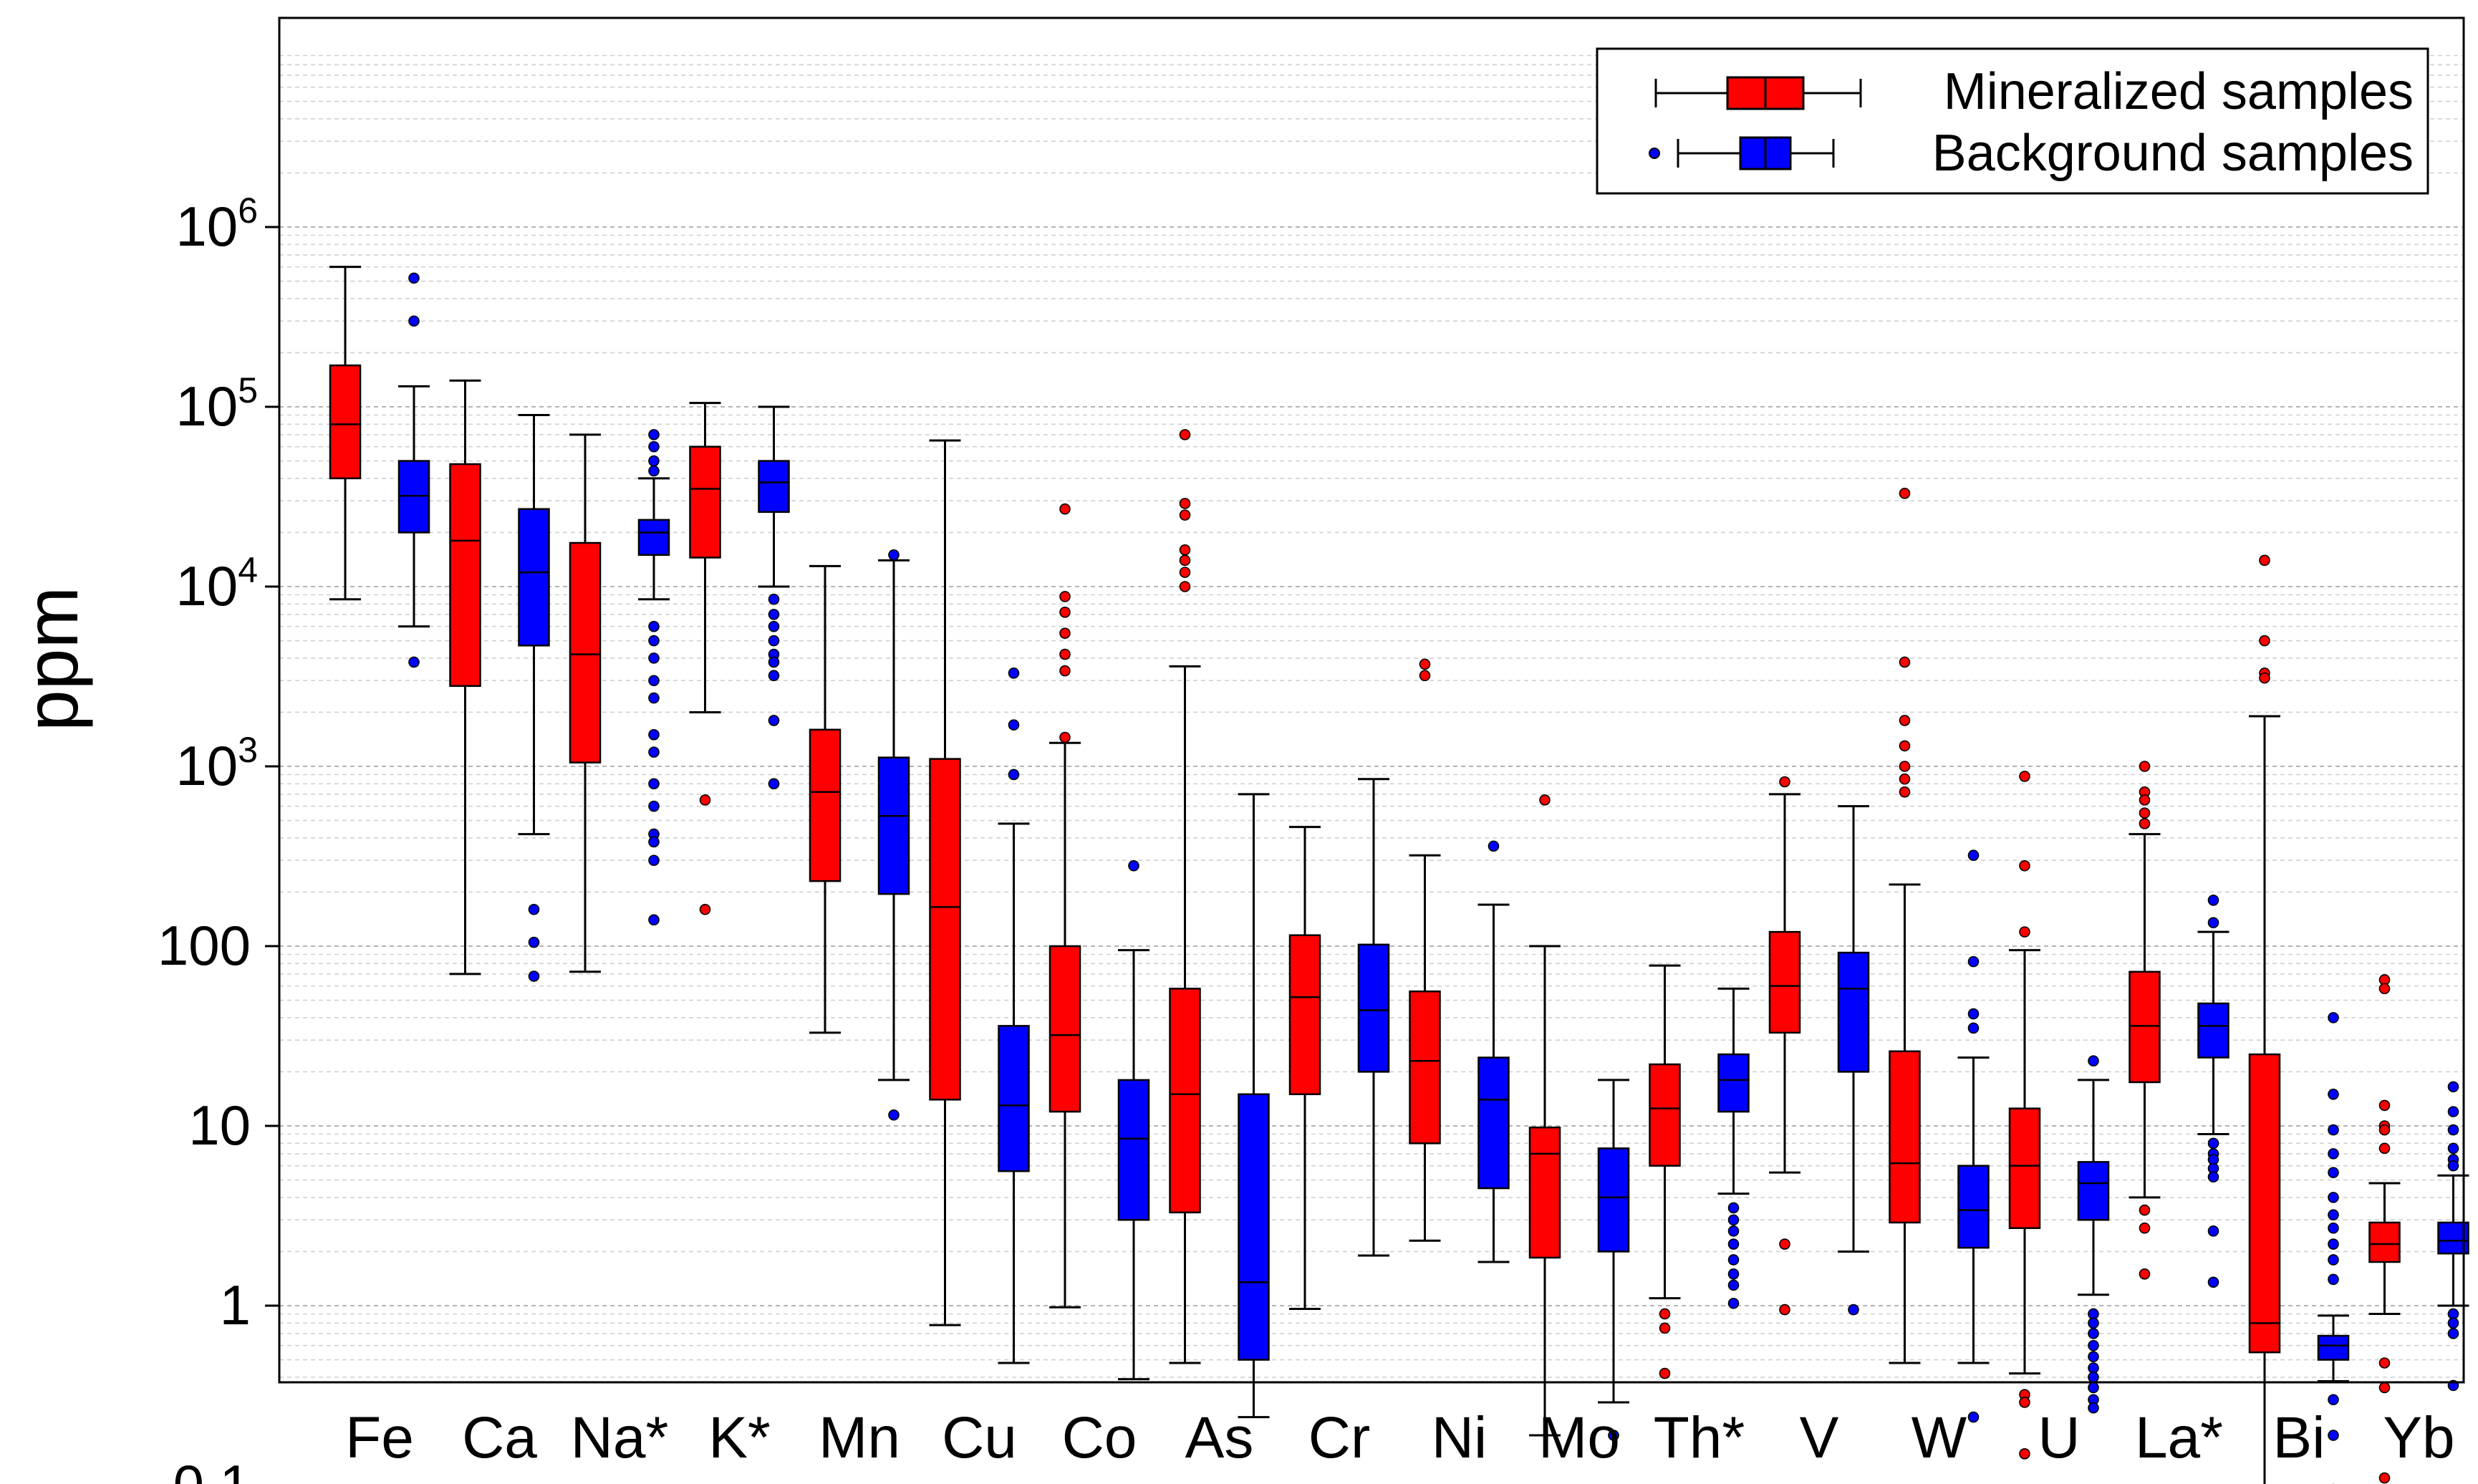 Image resolution: width=2478 pixels, height=1484 pixels. Describe the element at coordinates (212, 1468) in the screenshot. I see `y-tick-label: 0.1` at that location.